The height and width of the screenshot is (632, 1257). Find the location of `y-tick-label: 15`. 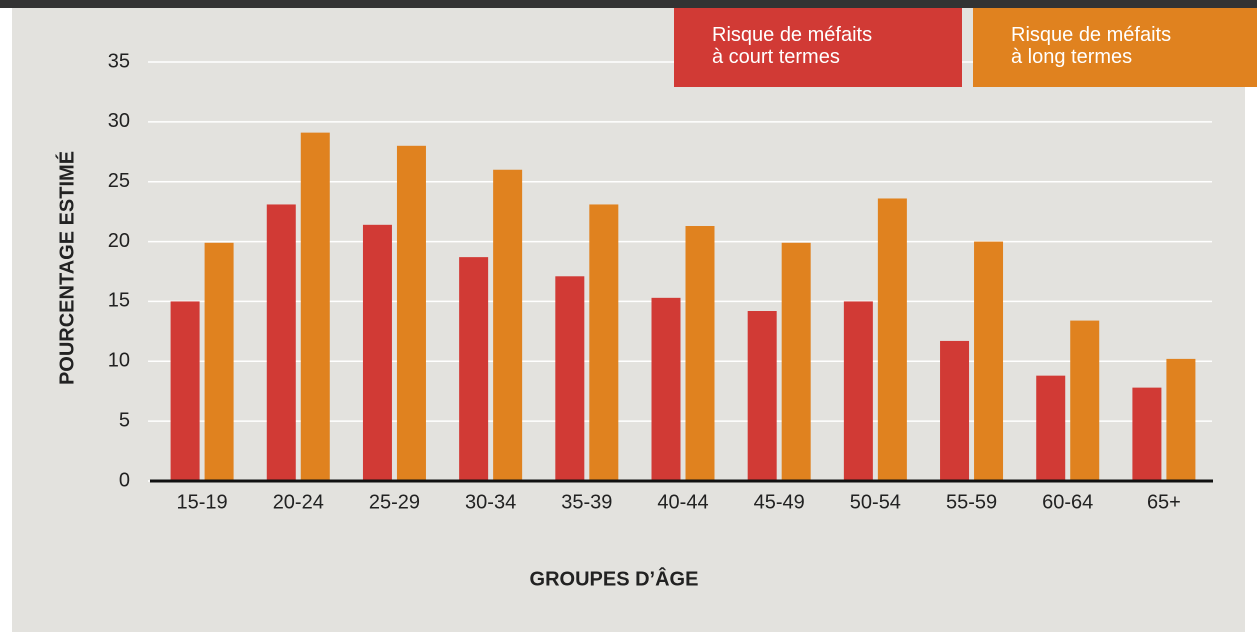

y-tick-label: 15 is located at coordinates (119, 301).